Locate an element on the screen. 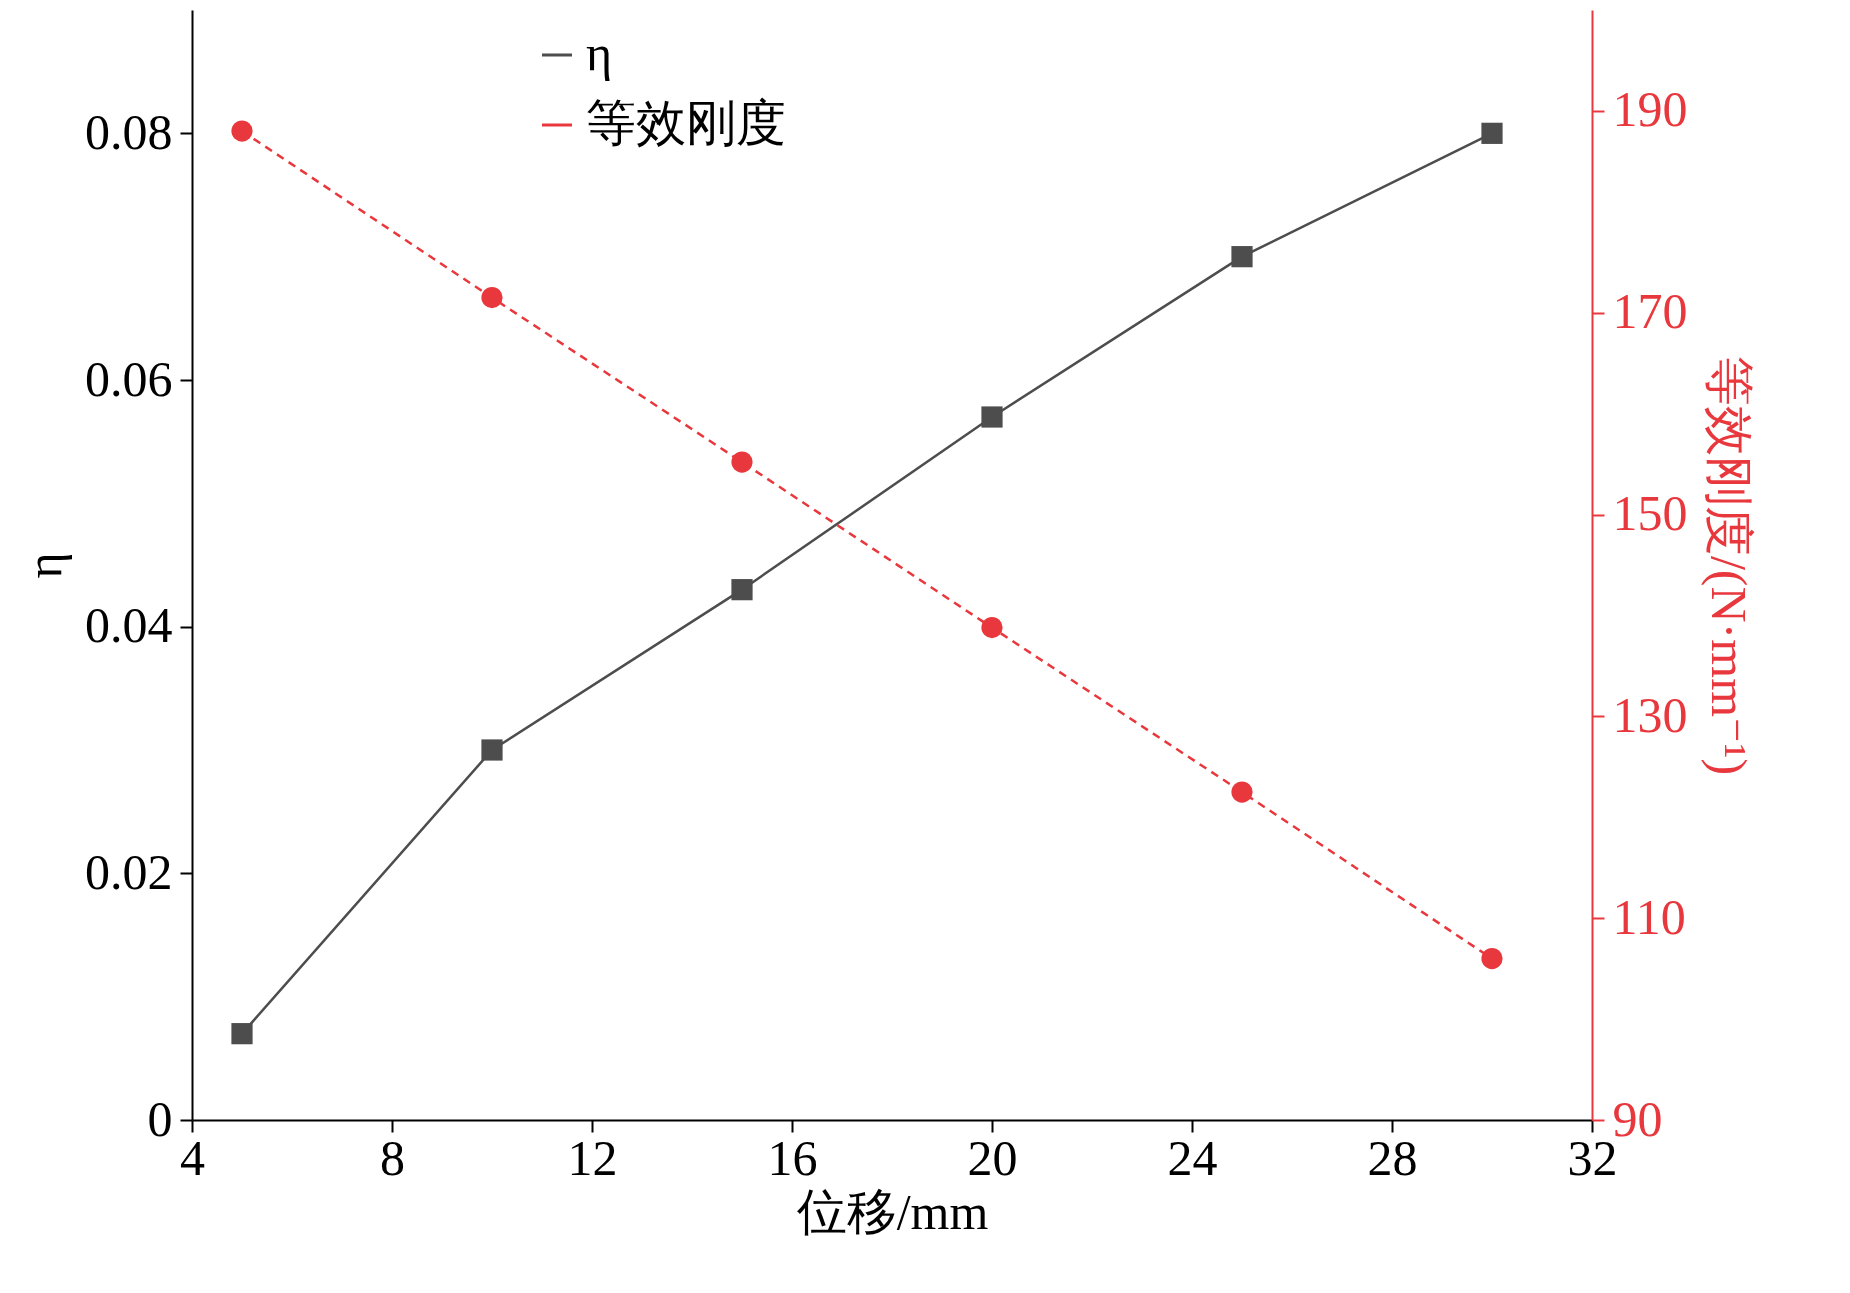 Image resolution: width=1850 pixels, height=1293 pixels. legend-label: η is located at coordinates (599, 53).